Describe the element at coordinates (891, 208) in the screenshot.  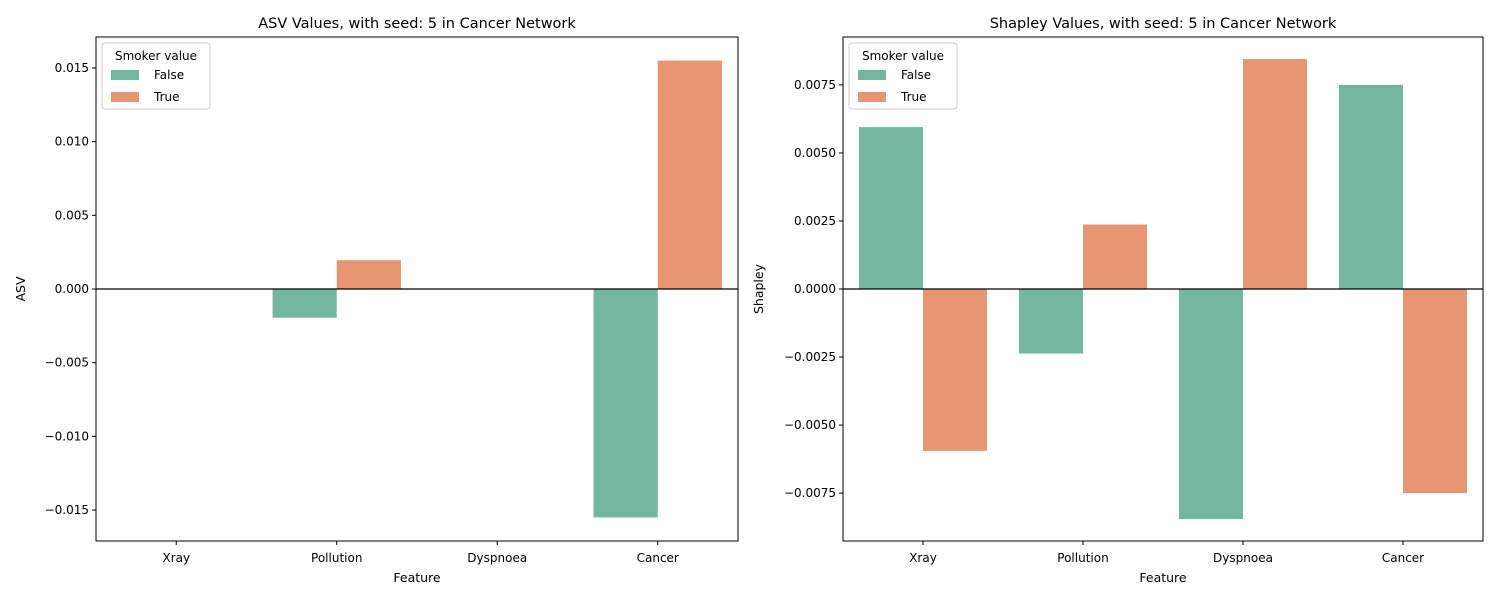
I see `bar-false-xray` at that location.